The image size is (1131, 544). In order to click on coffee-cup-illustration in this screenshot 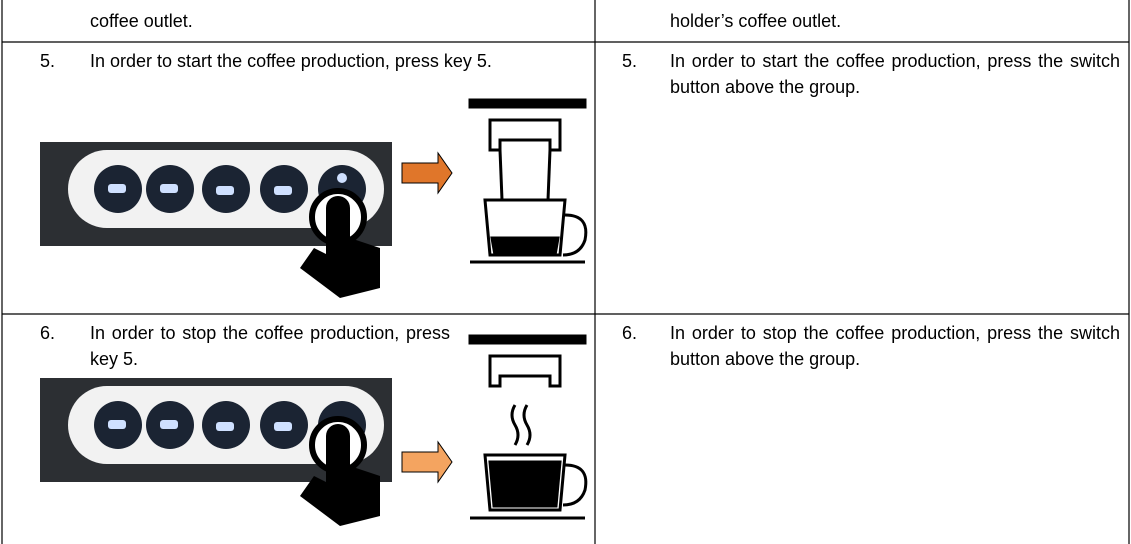, I will do `click(528, 427)`.